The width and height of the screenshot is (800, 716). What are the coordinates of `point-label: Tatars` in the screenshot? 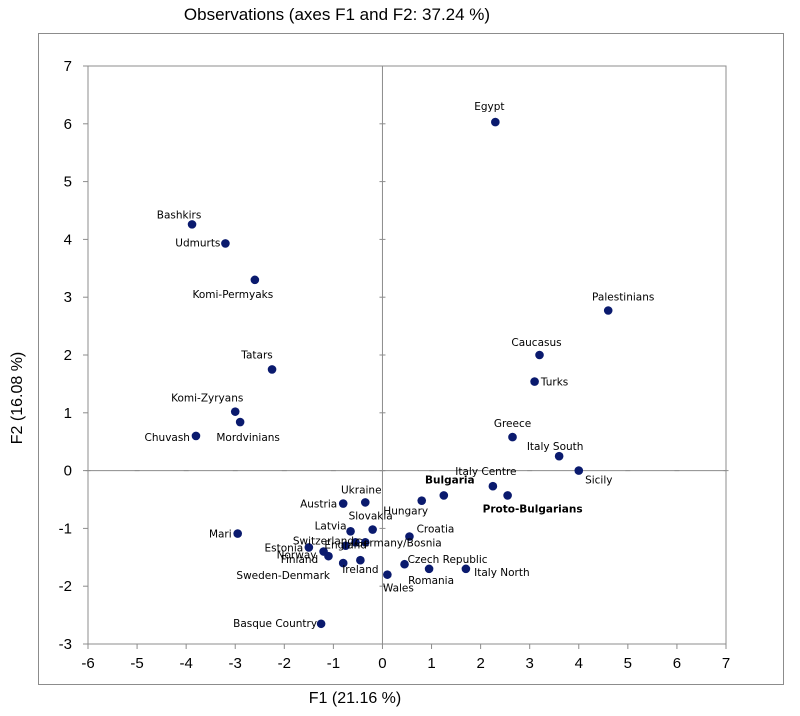 It's located at (256, 355).